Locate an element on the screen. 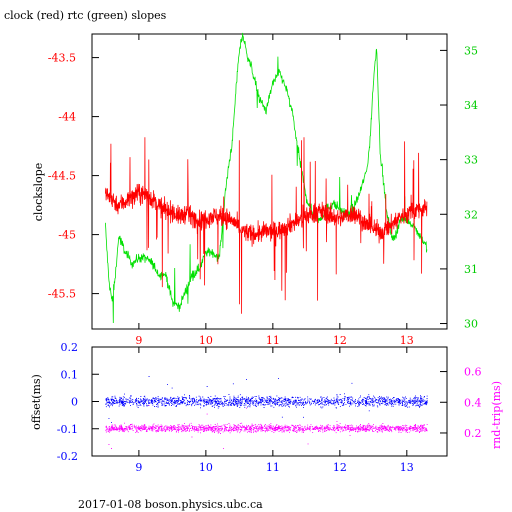 This screenshot has width=512, height=512. roundtrip-series is located at coordinates (266, 426).